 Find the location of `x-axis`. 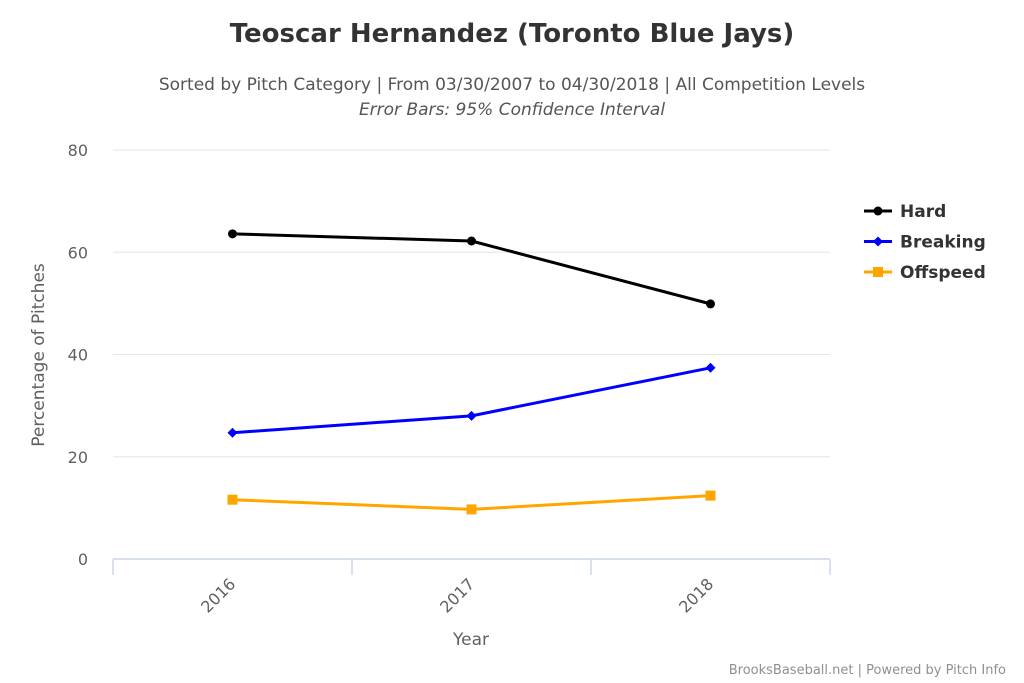

x-axis is located at coordinates (471, 566).